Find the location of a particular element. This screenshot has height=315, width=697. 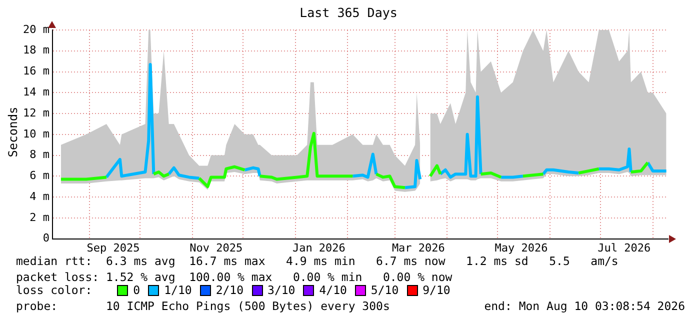

y-tick-label: 14 m is located at coordinates (36, 92).